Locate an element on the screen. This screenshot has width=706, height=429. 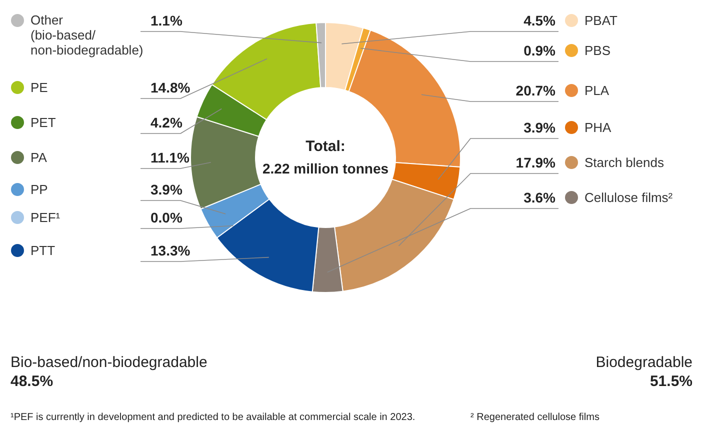
legend-label: PTT is located at coordinates (43, 250).